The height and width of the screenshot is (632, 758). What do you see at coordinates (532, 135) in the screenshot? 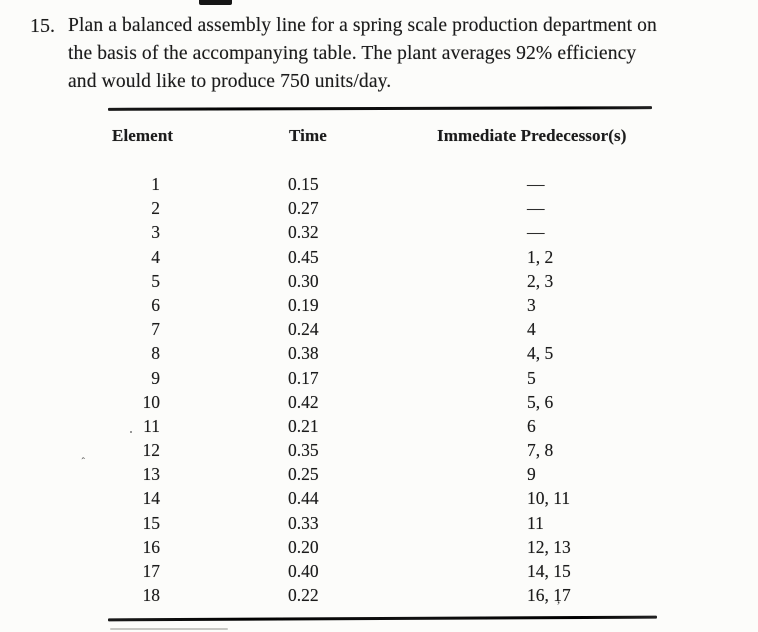
I see `column-header-immediate-predecessors: Immediate Predecessor(s)` at bounding box center [532, 135].